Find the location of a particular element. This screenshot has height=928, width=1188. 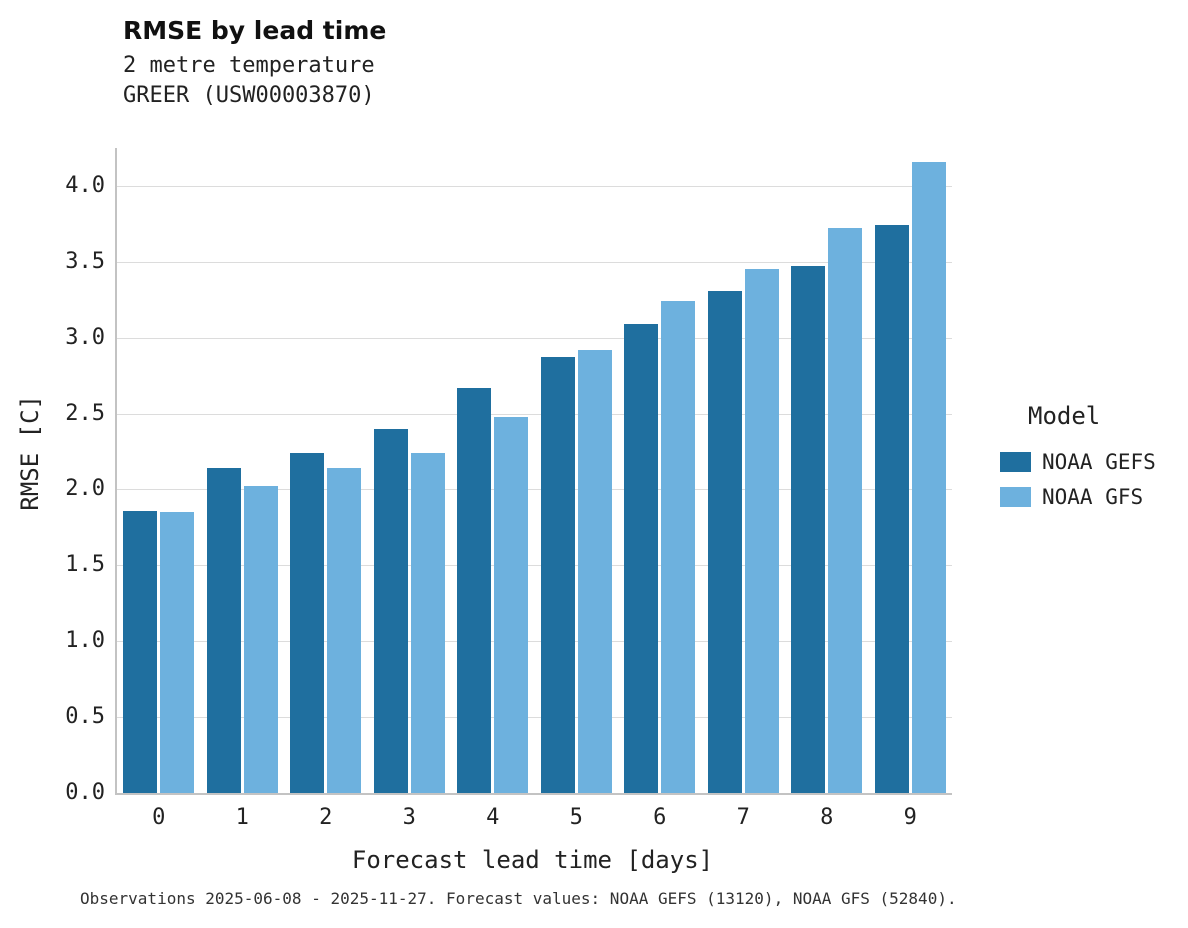

legend-entries: NOAA GEFS NOAA GFS is located at coordinates (1092, 479).